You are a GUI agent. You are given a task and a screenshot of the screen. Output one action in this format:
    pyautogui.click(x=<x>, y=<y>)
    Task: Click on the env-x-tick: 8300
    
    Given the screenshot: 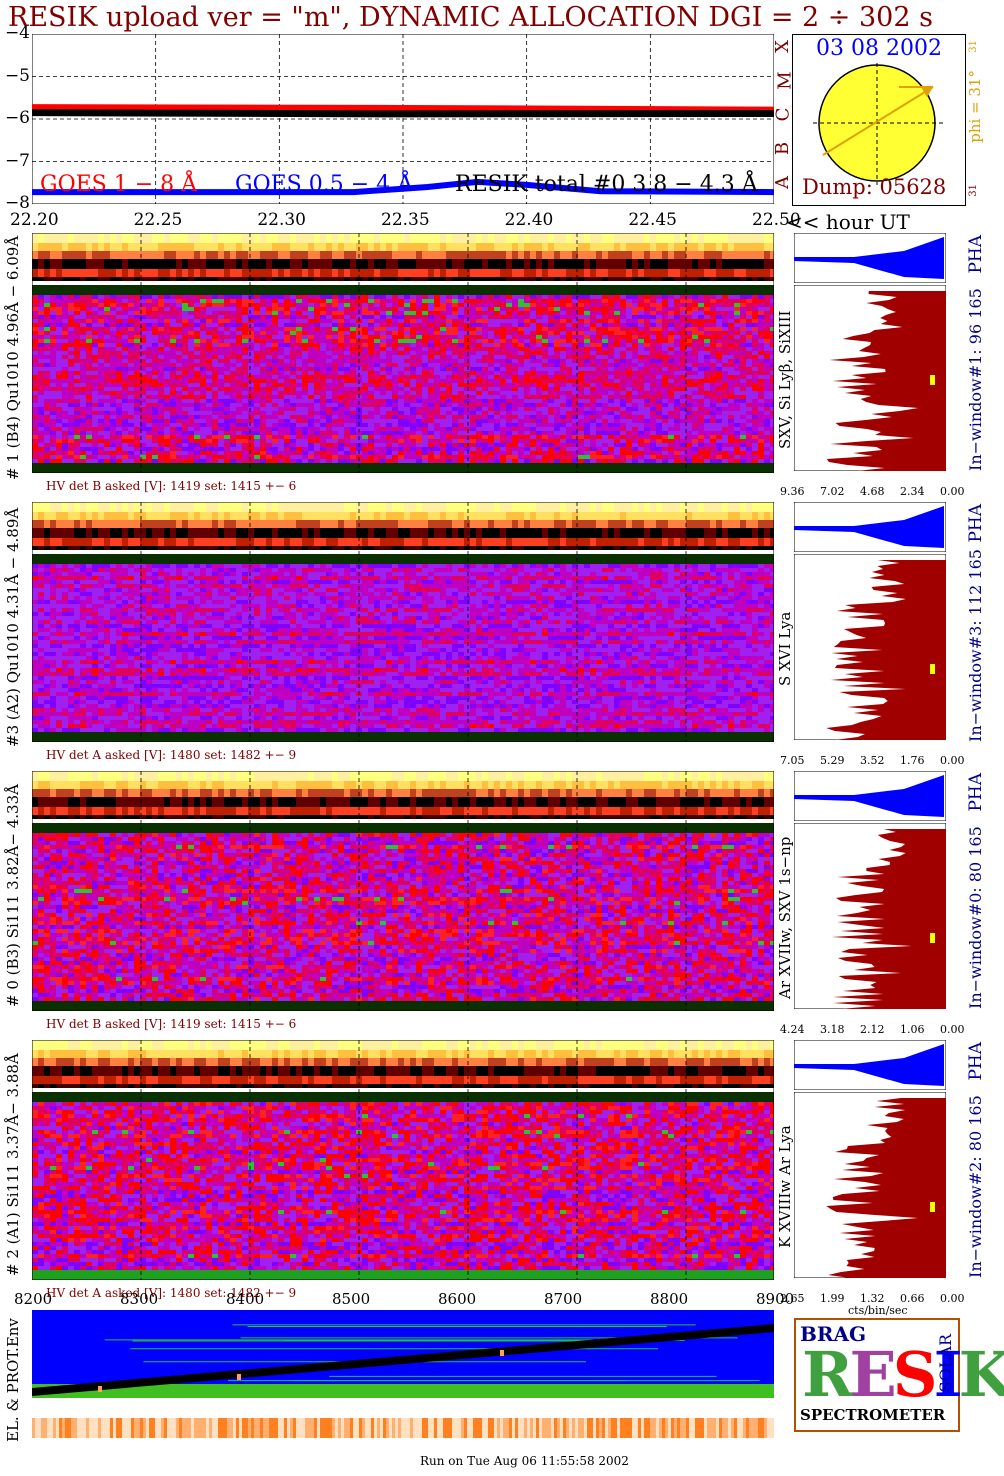 What is the action you would take?
    pyautogui.click(x=139, y=1299)
    